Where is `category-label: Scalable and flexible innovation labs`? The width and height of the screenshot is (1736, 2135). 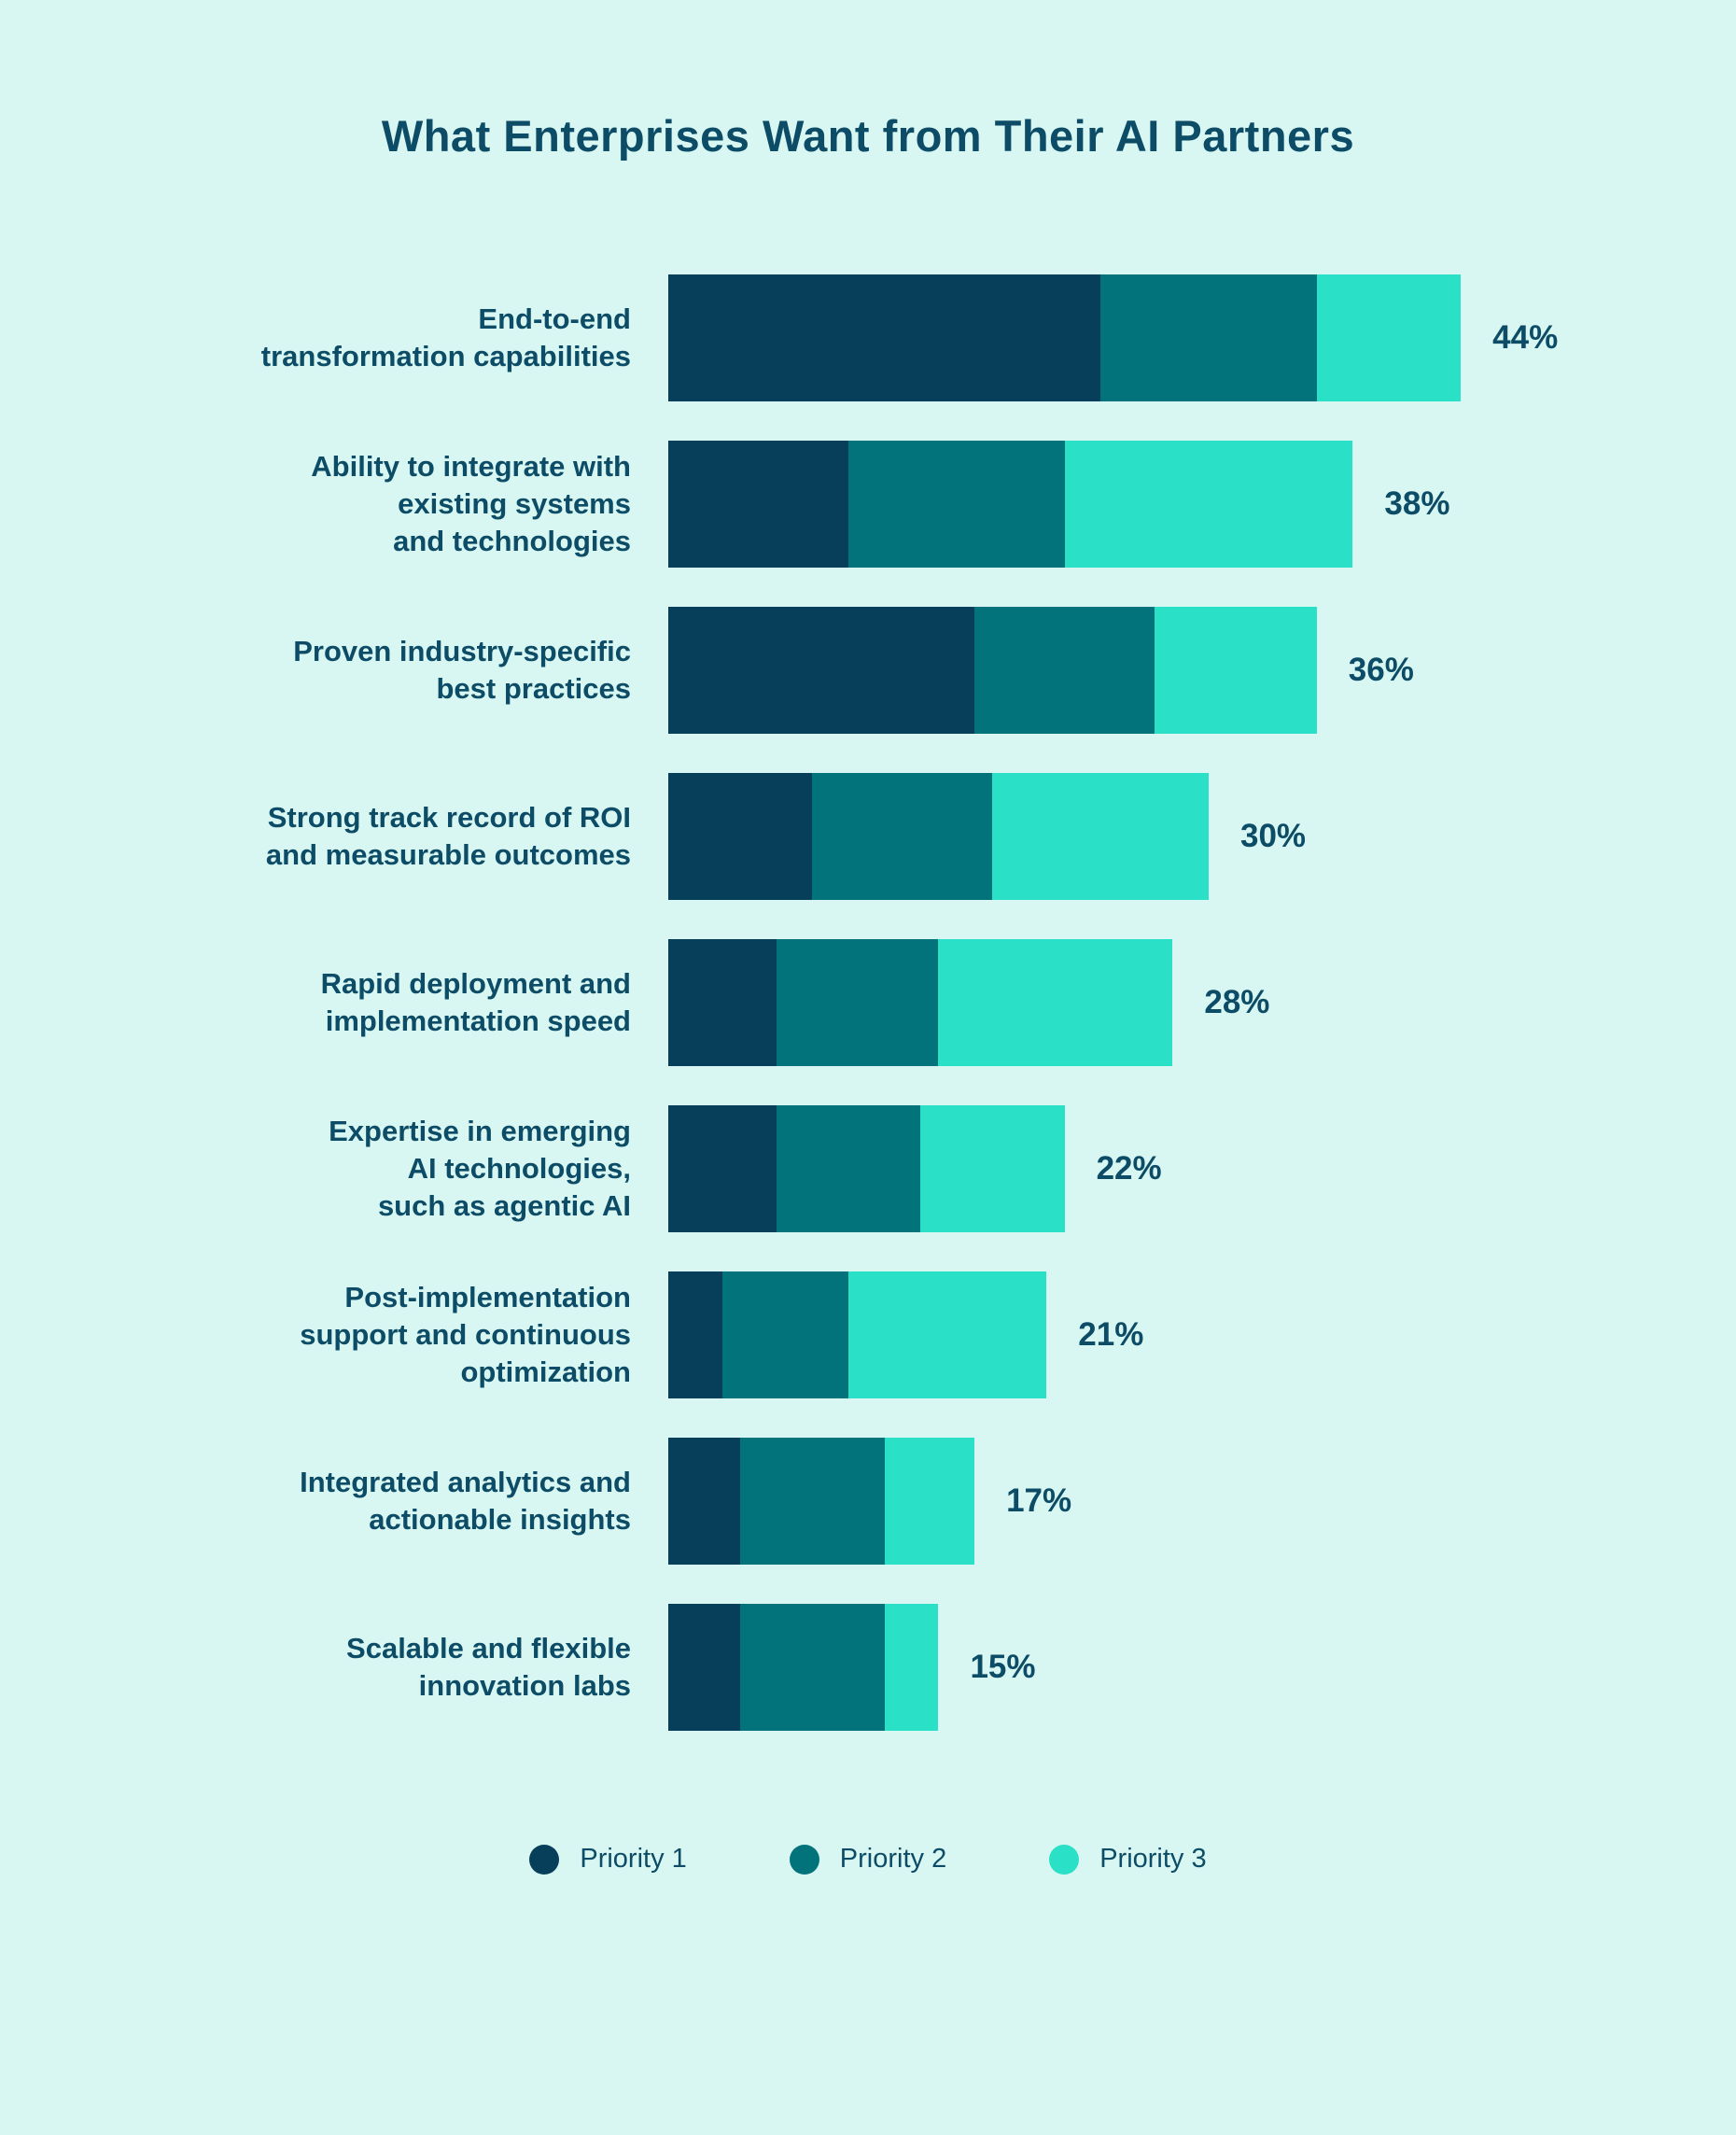
category-label: Scalable and flexible innovation labs is located at coordinates (488, 1667).